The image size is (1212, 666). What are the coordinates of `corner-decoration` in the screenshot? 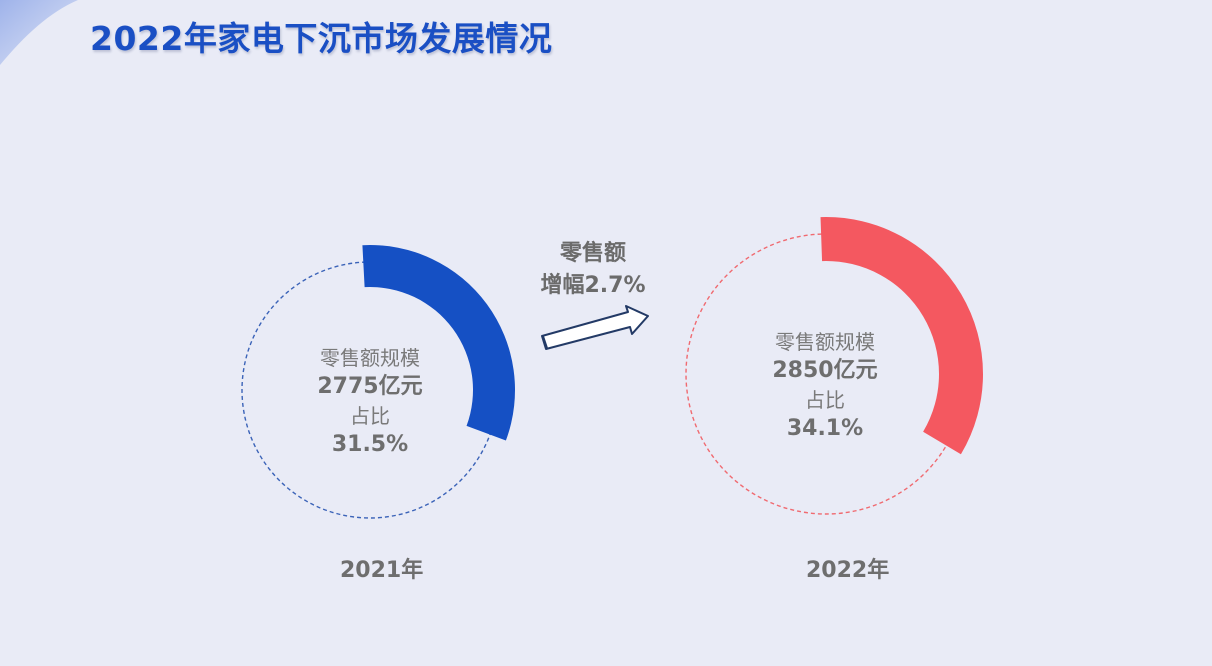 It's located at (39, 32).